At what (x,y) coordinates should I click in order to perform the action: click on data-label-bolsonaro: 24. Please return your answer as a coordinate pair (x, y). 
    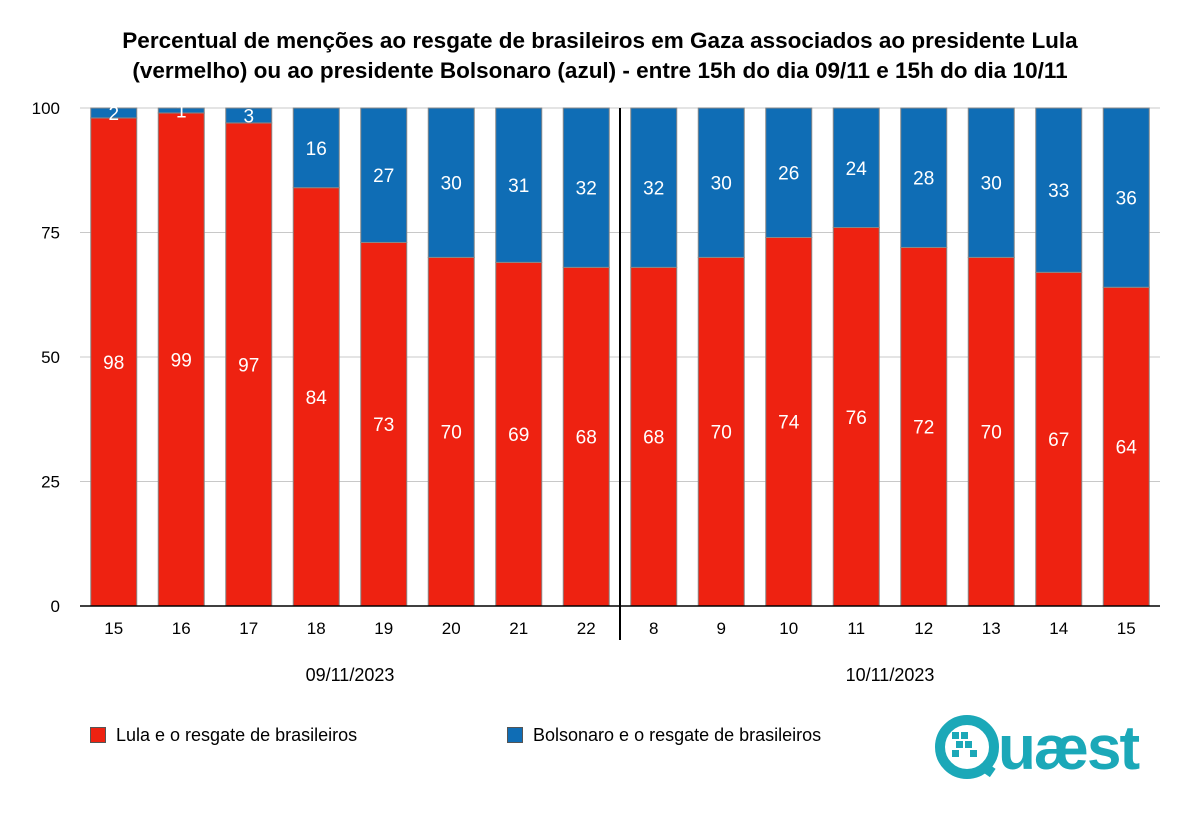
    Looking at the image, I should click on (857, 169).